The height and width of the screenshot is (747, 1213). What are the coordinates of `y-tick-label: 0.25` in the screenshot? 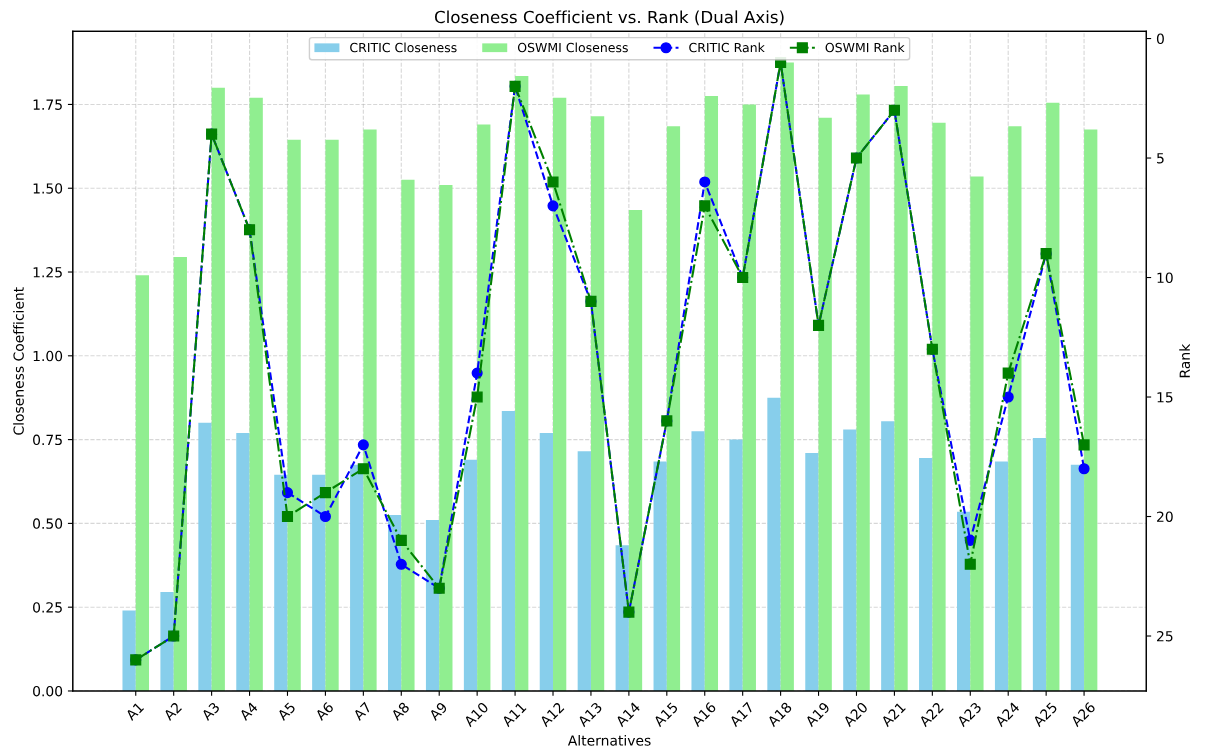 It's located at (47, 607).